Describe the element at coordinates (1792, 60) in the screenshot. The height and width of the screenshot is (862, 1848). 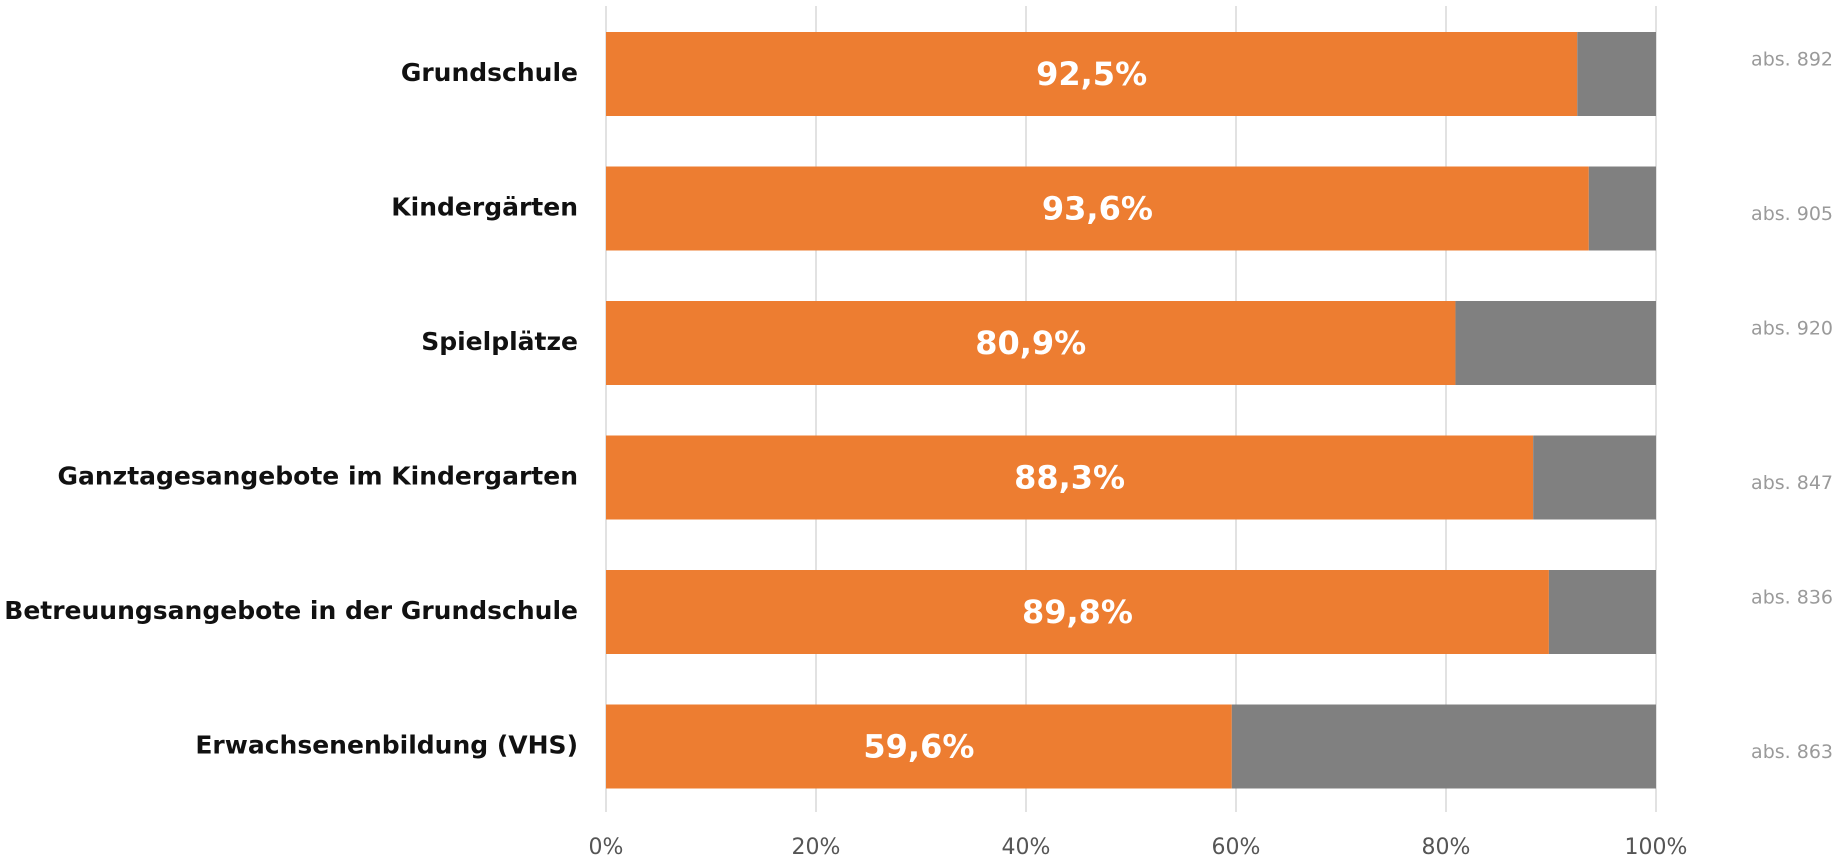
I see `abs-label: abs. 892` at that location.